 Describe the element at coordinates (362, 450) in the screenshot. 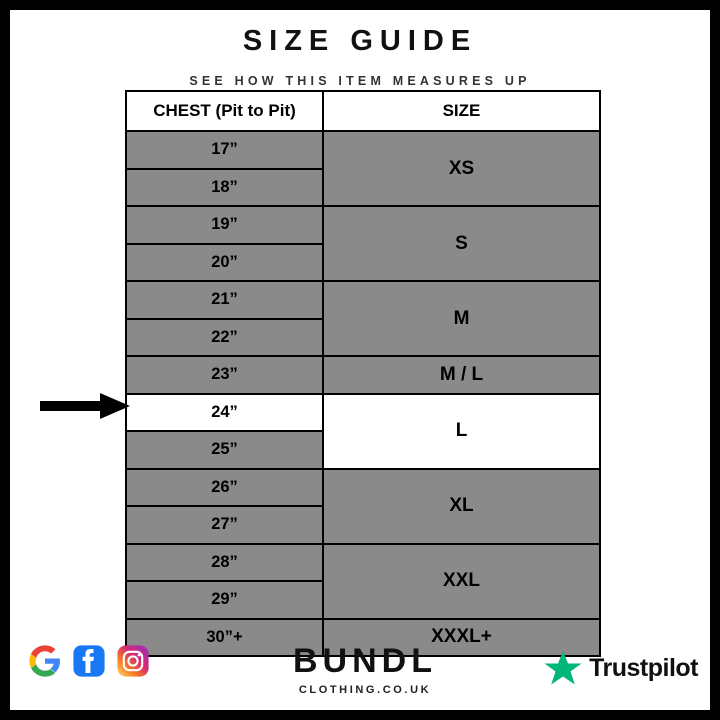

I see `table-row: 25”` at that location.